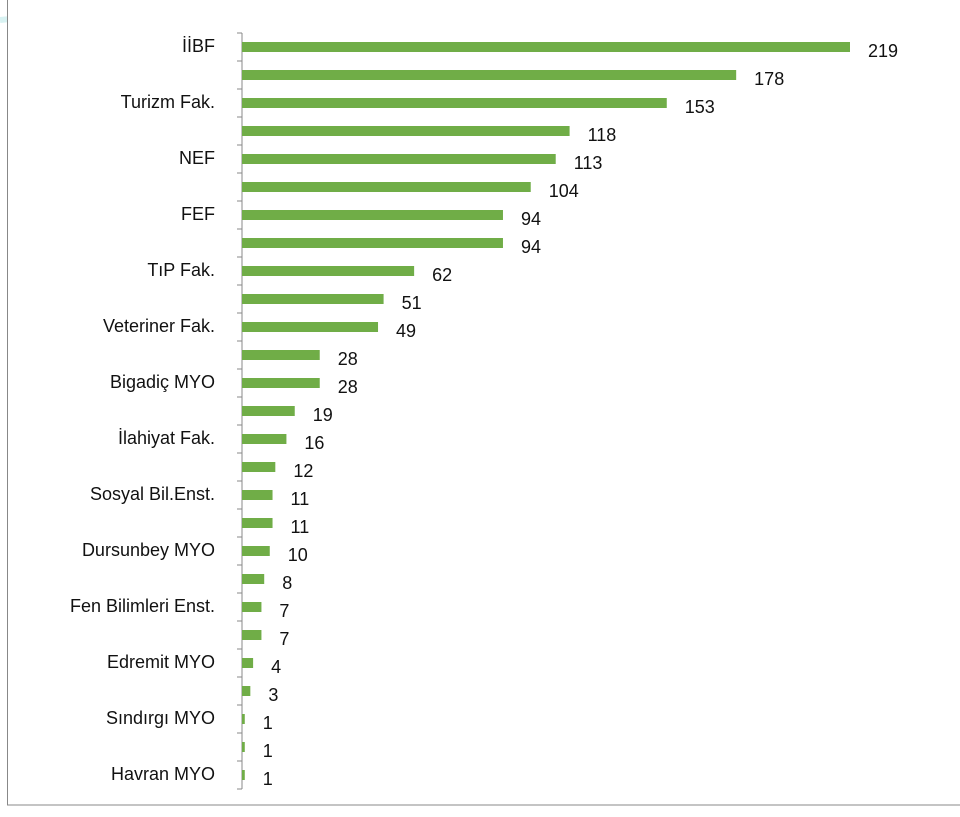 The width and height of the screenshot is (960, 817). Describe the element at coordinates (161, 662) in the screenshot. I see `category-label: Edremit MYO` at that location.